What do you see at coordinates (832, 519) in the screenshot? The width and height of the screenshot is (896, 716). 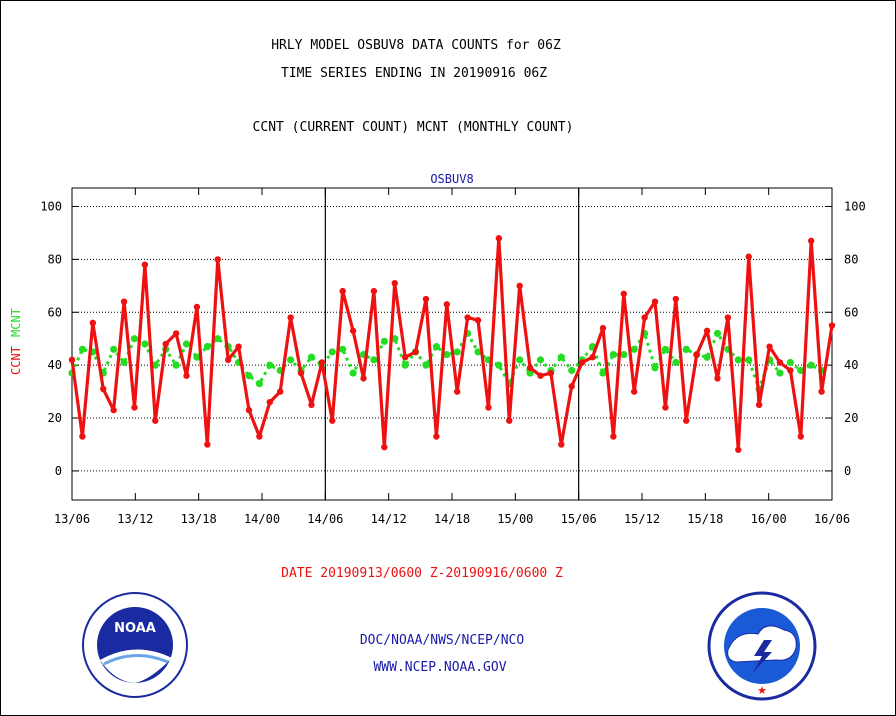 I see `x-tick-label: 16/06` at bounding box center [832, 519].